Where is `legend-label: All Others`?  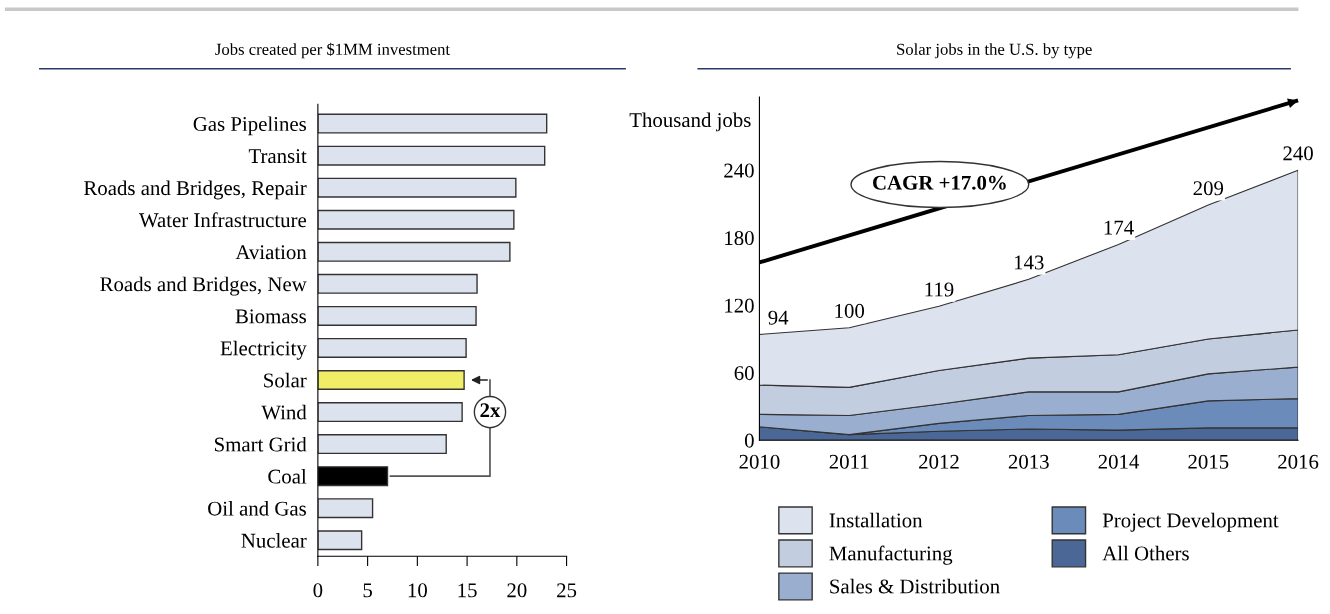 legend-label: All Others is located at coordinates (1145, 553).